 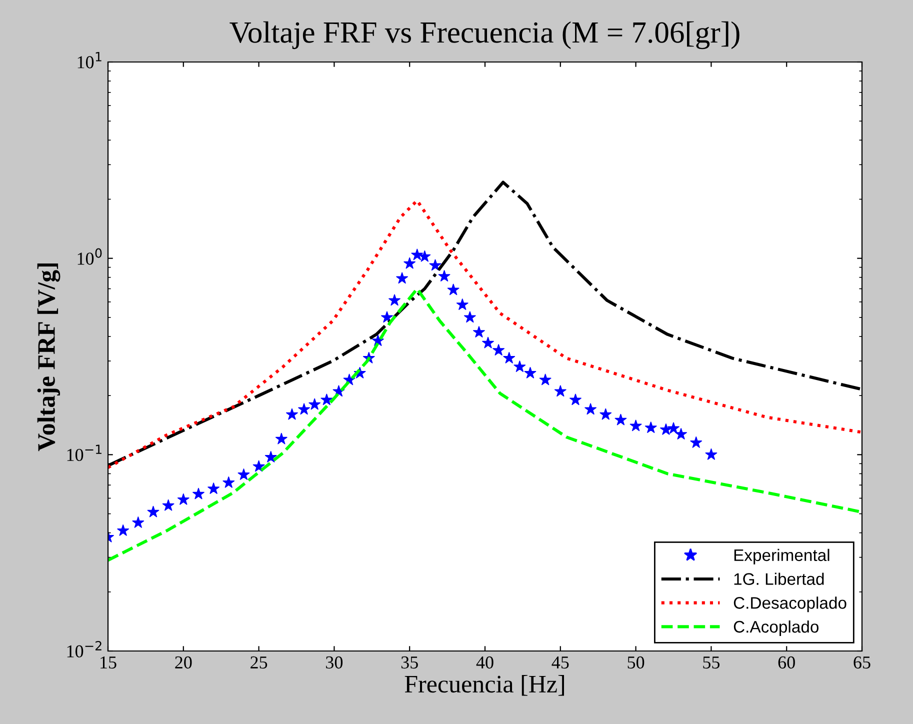 What do you see at coordinates (84, 649) in the screenshot?
I see `y-tick-label: 10$^{−2}$` at bounding box center [84, 649].